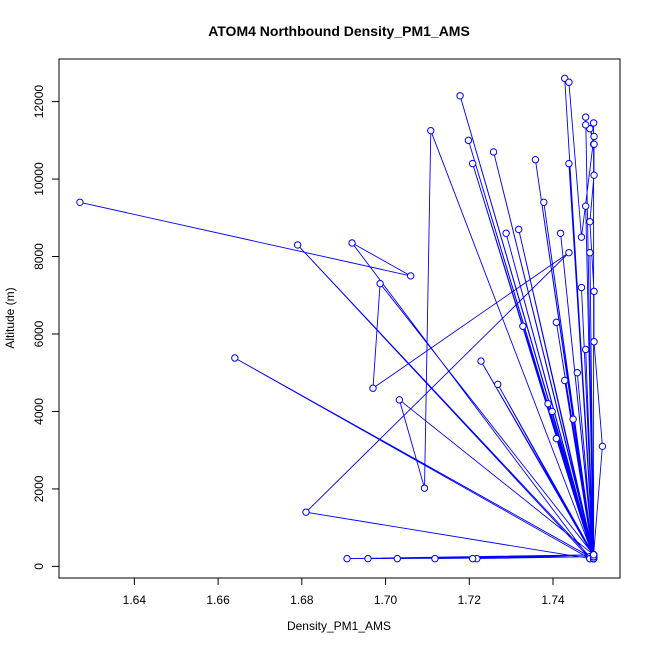 This screenshot has width=650, height=650. Describe the element at coordinates (39, 256) in the screenshot. I see `y-tick-label: 8000` at that location.